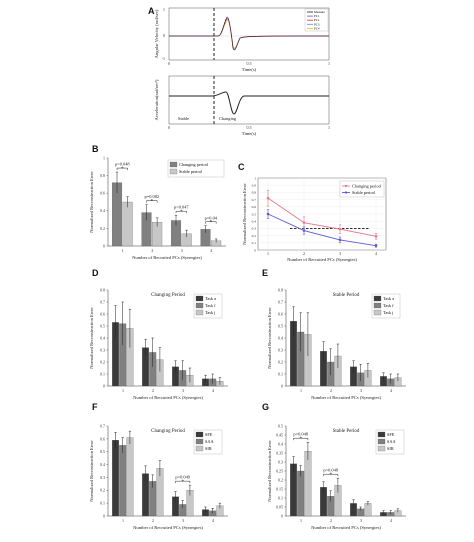  I want to click on panel-c-xtick-label: 2, so click(304, 253).